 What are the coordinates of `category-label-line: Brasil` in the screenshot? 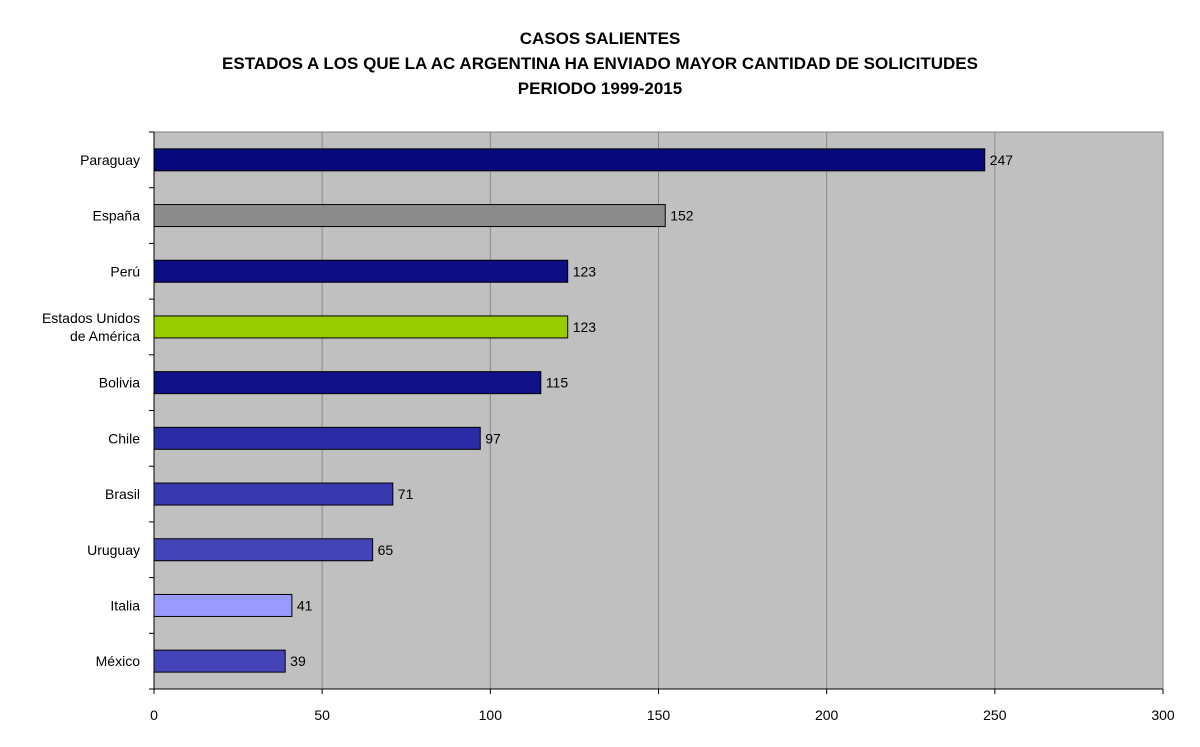 It's located at (122, 494).